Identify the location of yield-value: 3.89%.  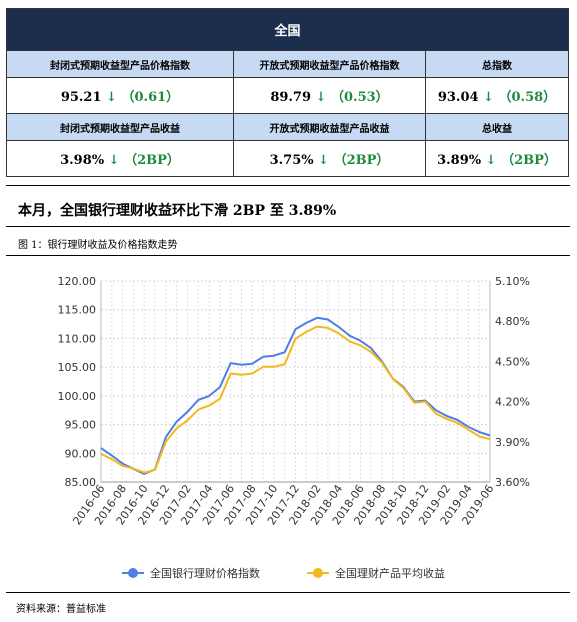
(459, 160).